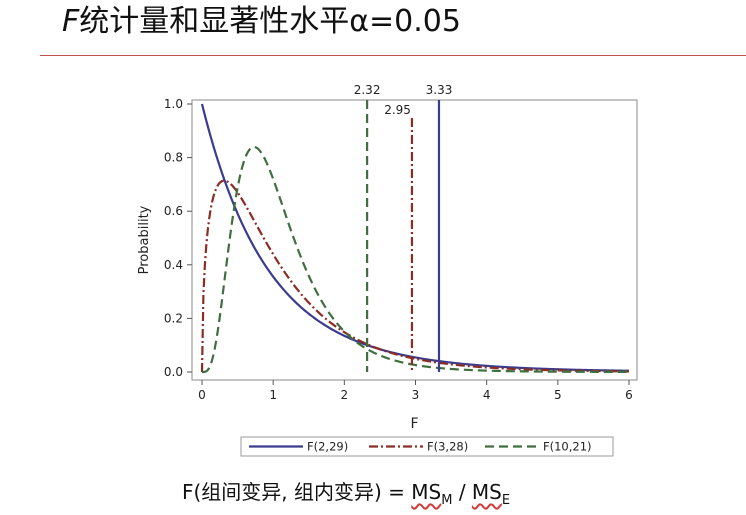 This screenshot has width=746, height=515. Describe the element at coordinates (462, 492) in the screenshot. I see `formula-slash: /` at that location.